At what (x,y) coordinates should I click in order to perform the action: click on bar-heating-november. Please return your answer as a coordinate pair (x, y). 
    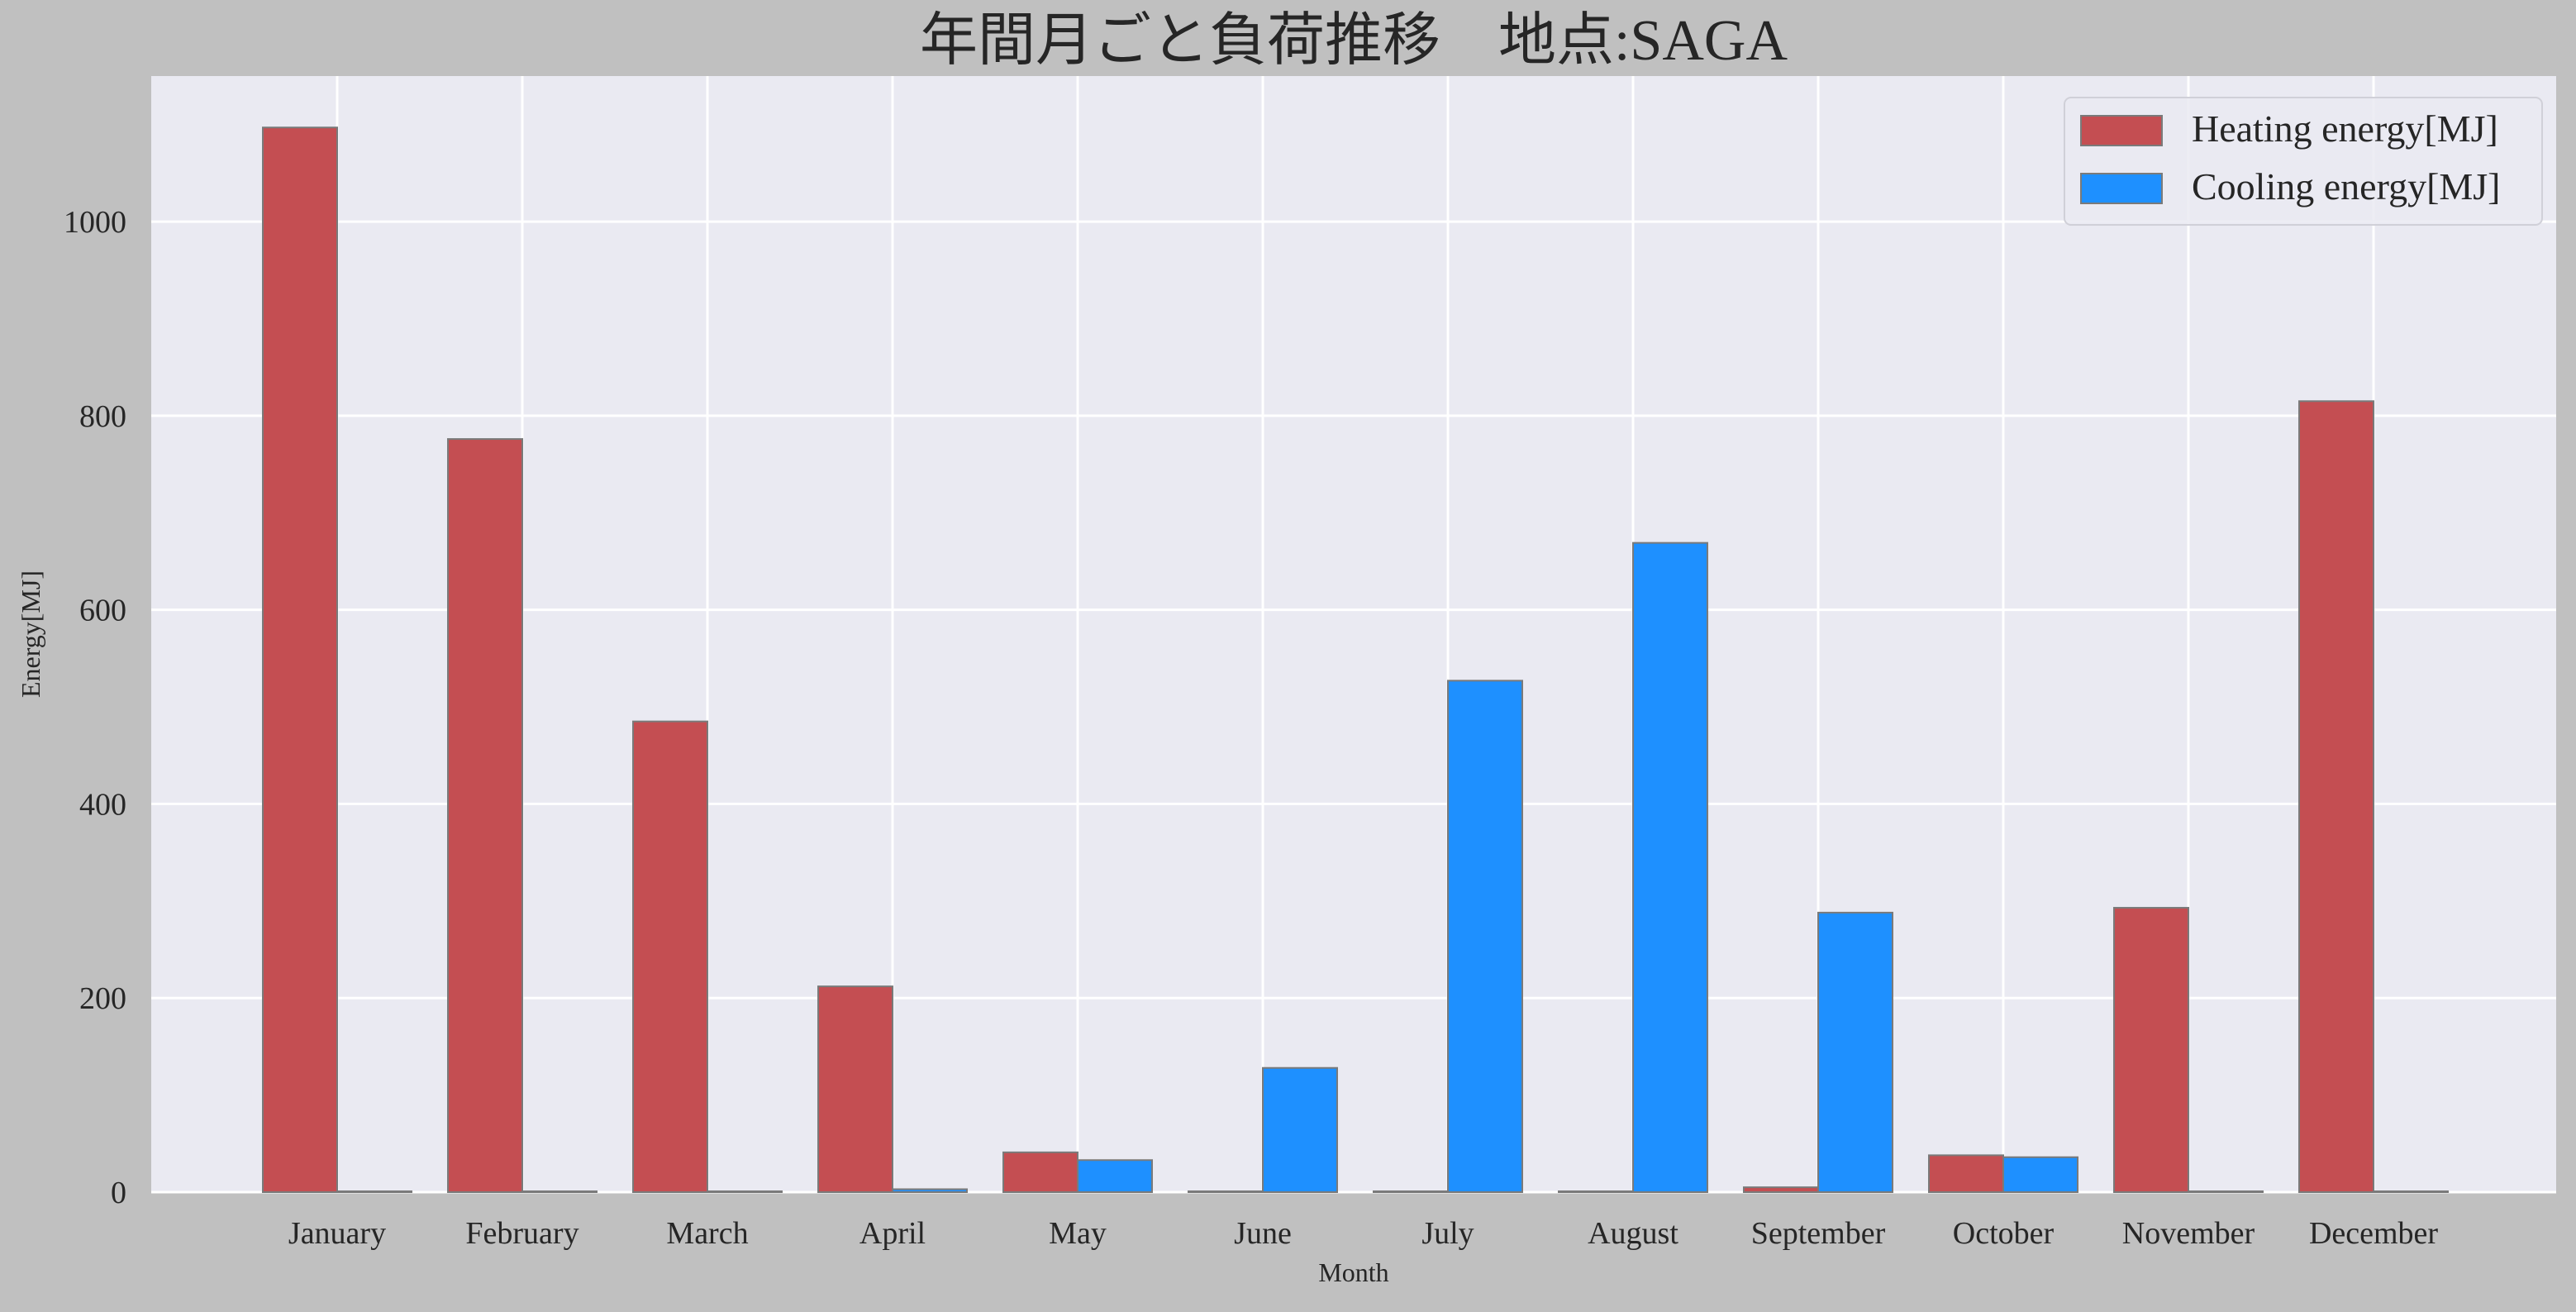
    Looking at the image, I should click on (2151, 1050).